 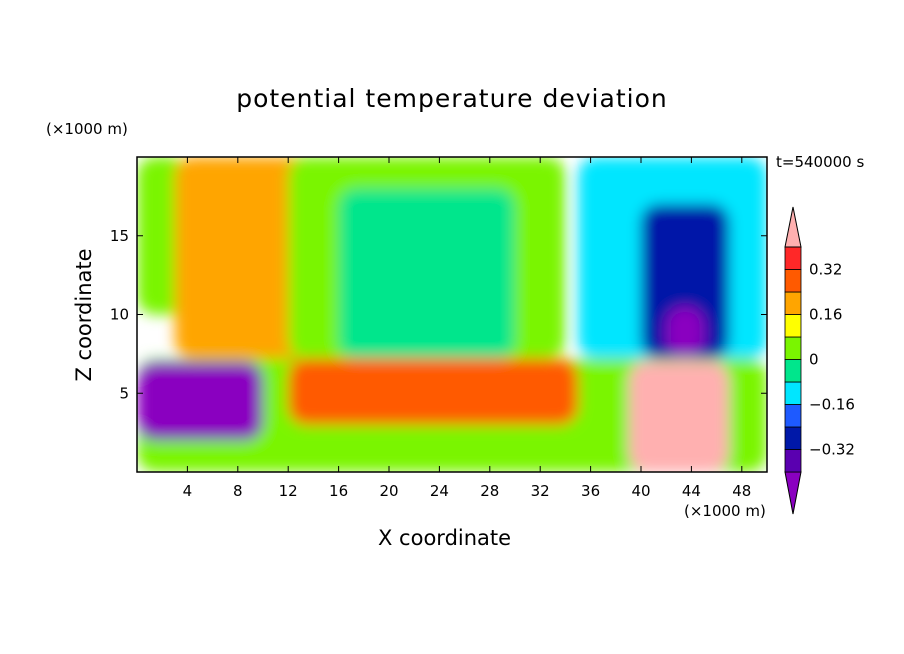 I want to click on chart-title: potential temperature deviation, so click(x=452, y=98).